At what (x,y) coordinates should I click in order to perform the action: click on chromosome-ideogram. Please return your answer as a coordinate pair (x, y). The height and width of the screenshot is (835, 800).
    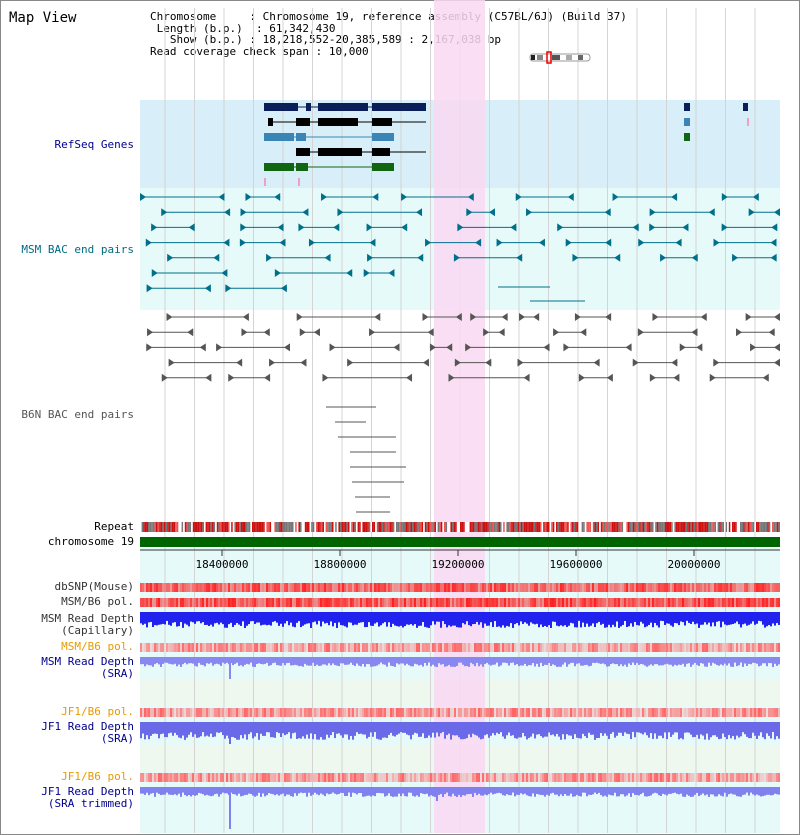
    Looking at the image, I should click on (560, 57).